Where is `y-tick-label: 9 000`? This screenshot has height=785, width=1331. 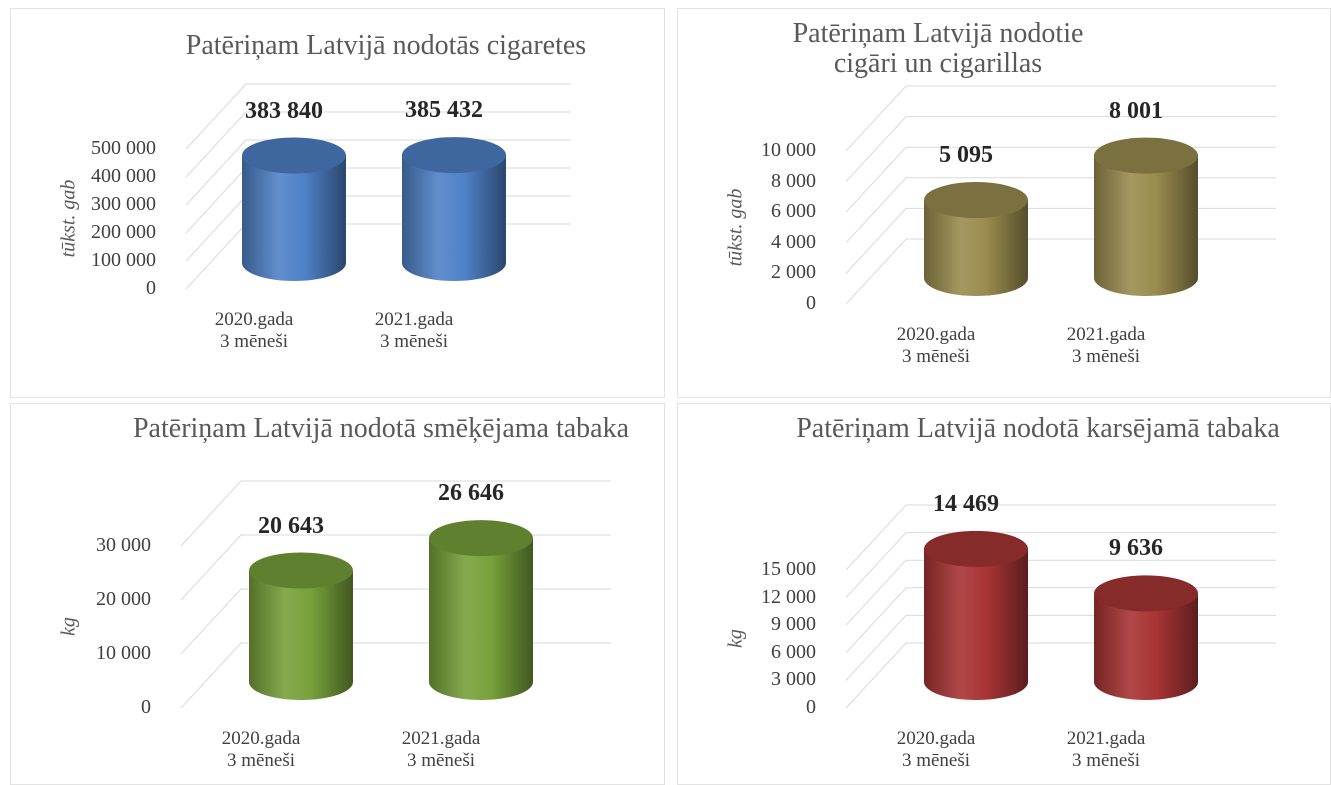 y-tick-label: 9 000 is located at coordinates (793, 624).